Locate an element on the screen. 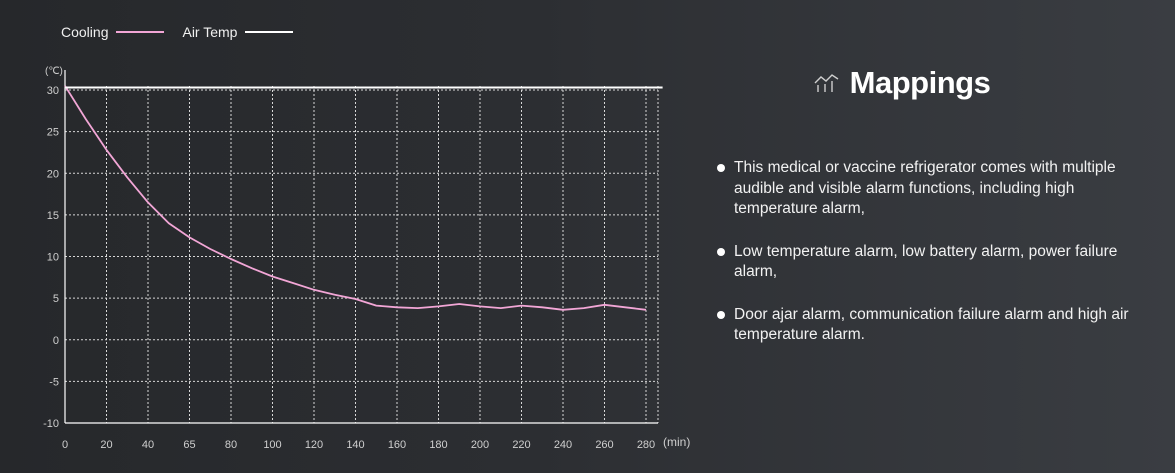 This screenshot has width=1175, height=473. x-tick-label: 140 is located at coordinates (355, 445).